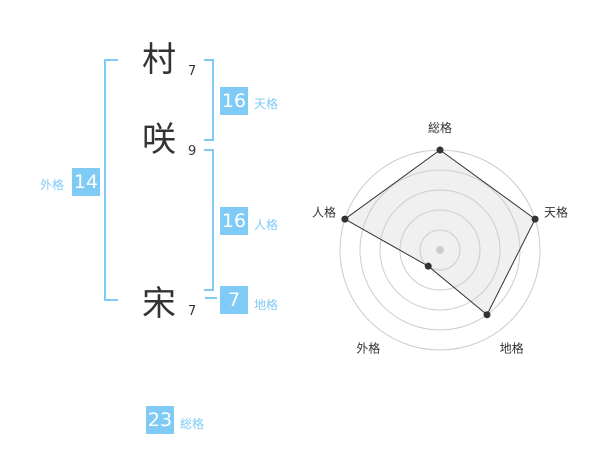 Image resolution: width=600 pixels, height=470 pixels. What do you see at coordinates (192, 71) in the screenshot?
I see `stroke-count-1: 7` at bounding box center [192, 71].